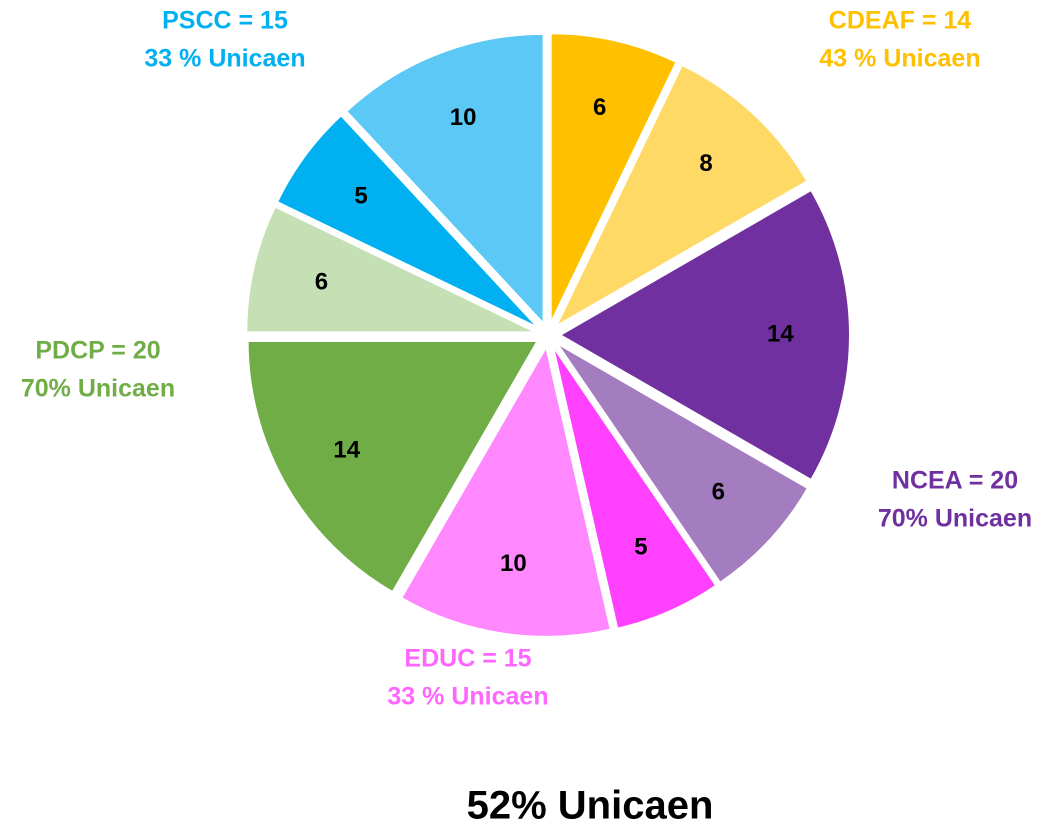  I want to click on group-label: EDUC = 15, so click(467, 659).